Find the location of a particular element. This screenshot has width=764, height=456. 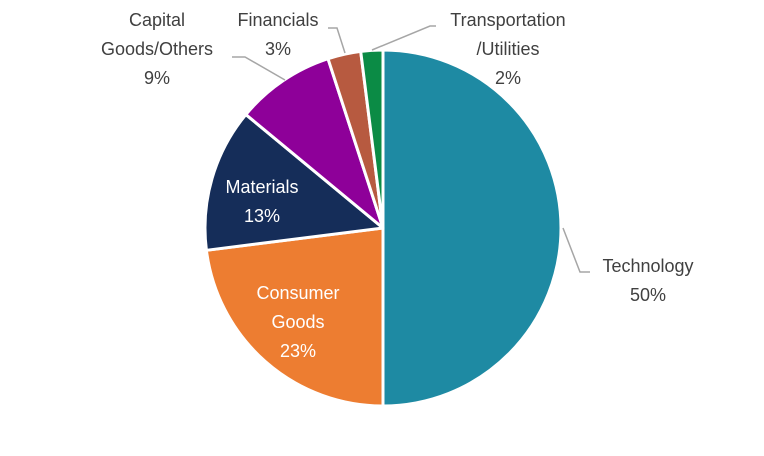

leader-line-capital-goods-others is located at coordinates (259, 68).